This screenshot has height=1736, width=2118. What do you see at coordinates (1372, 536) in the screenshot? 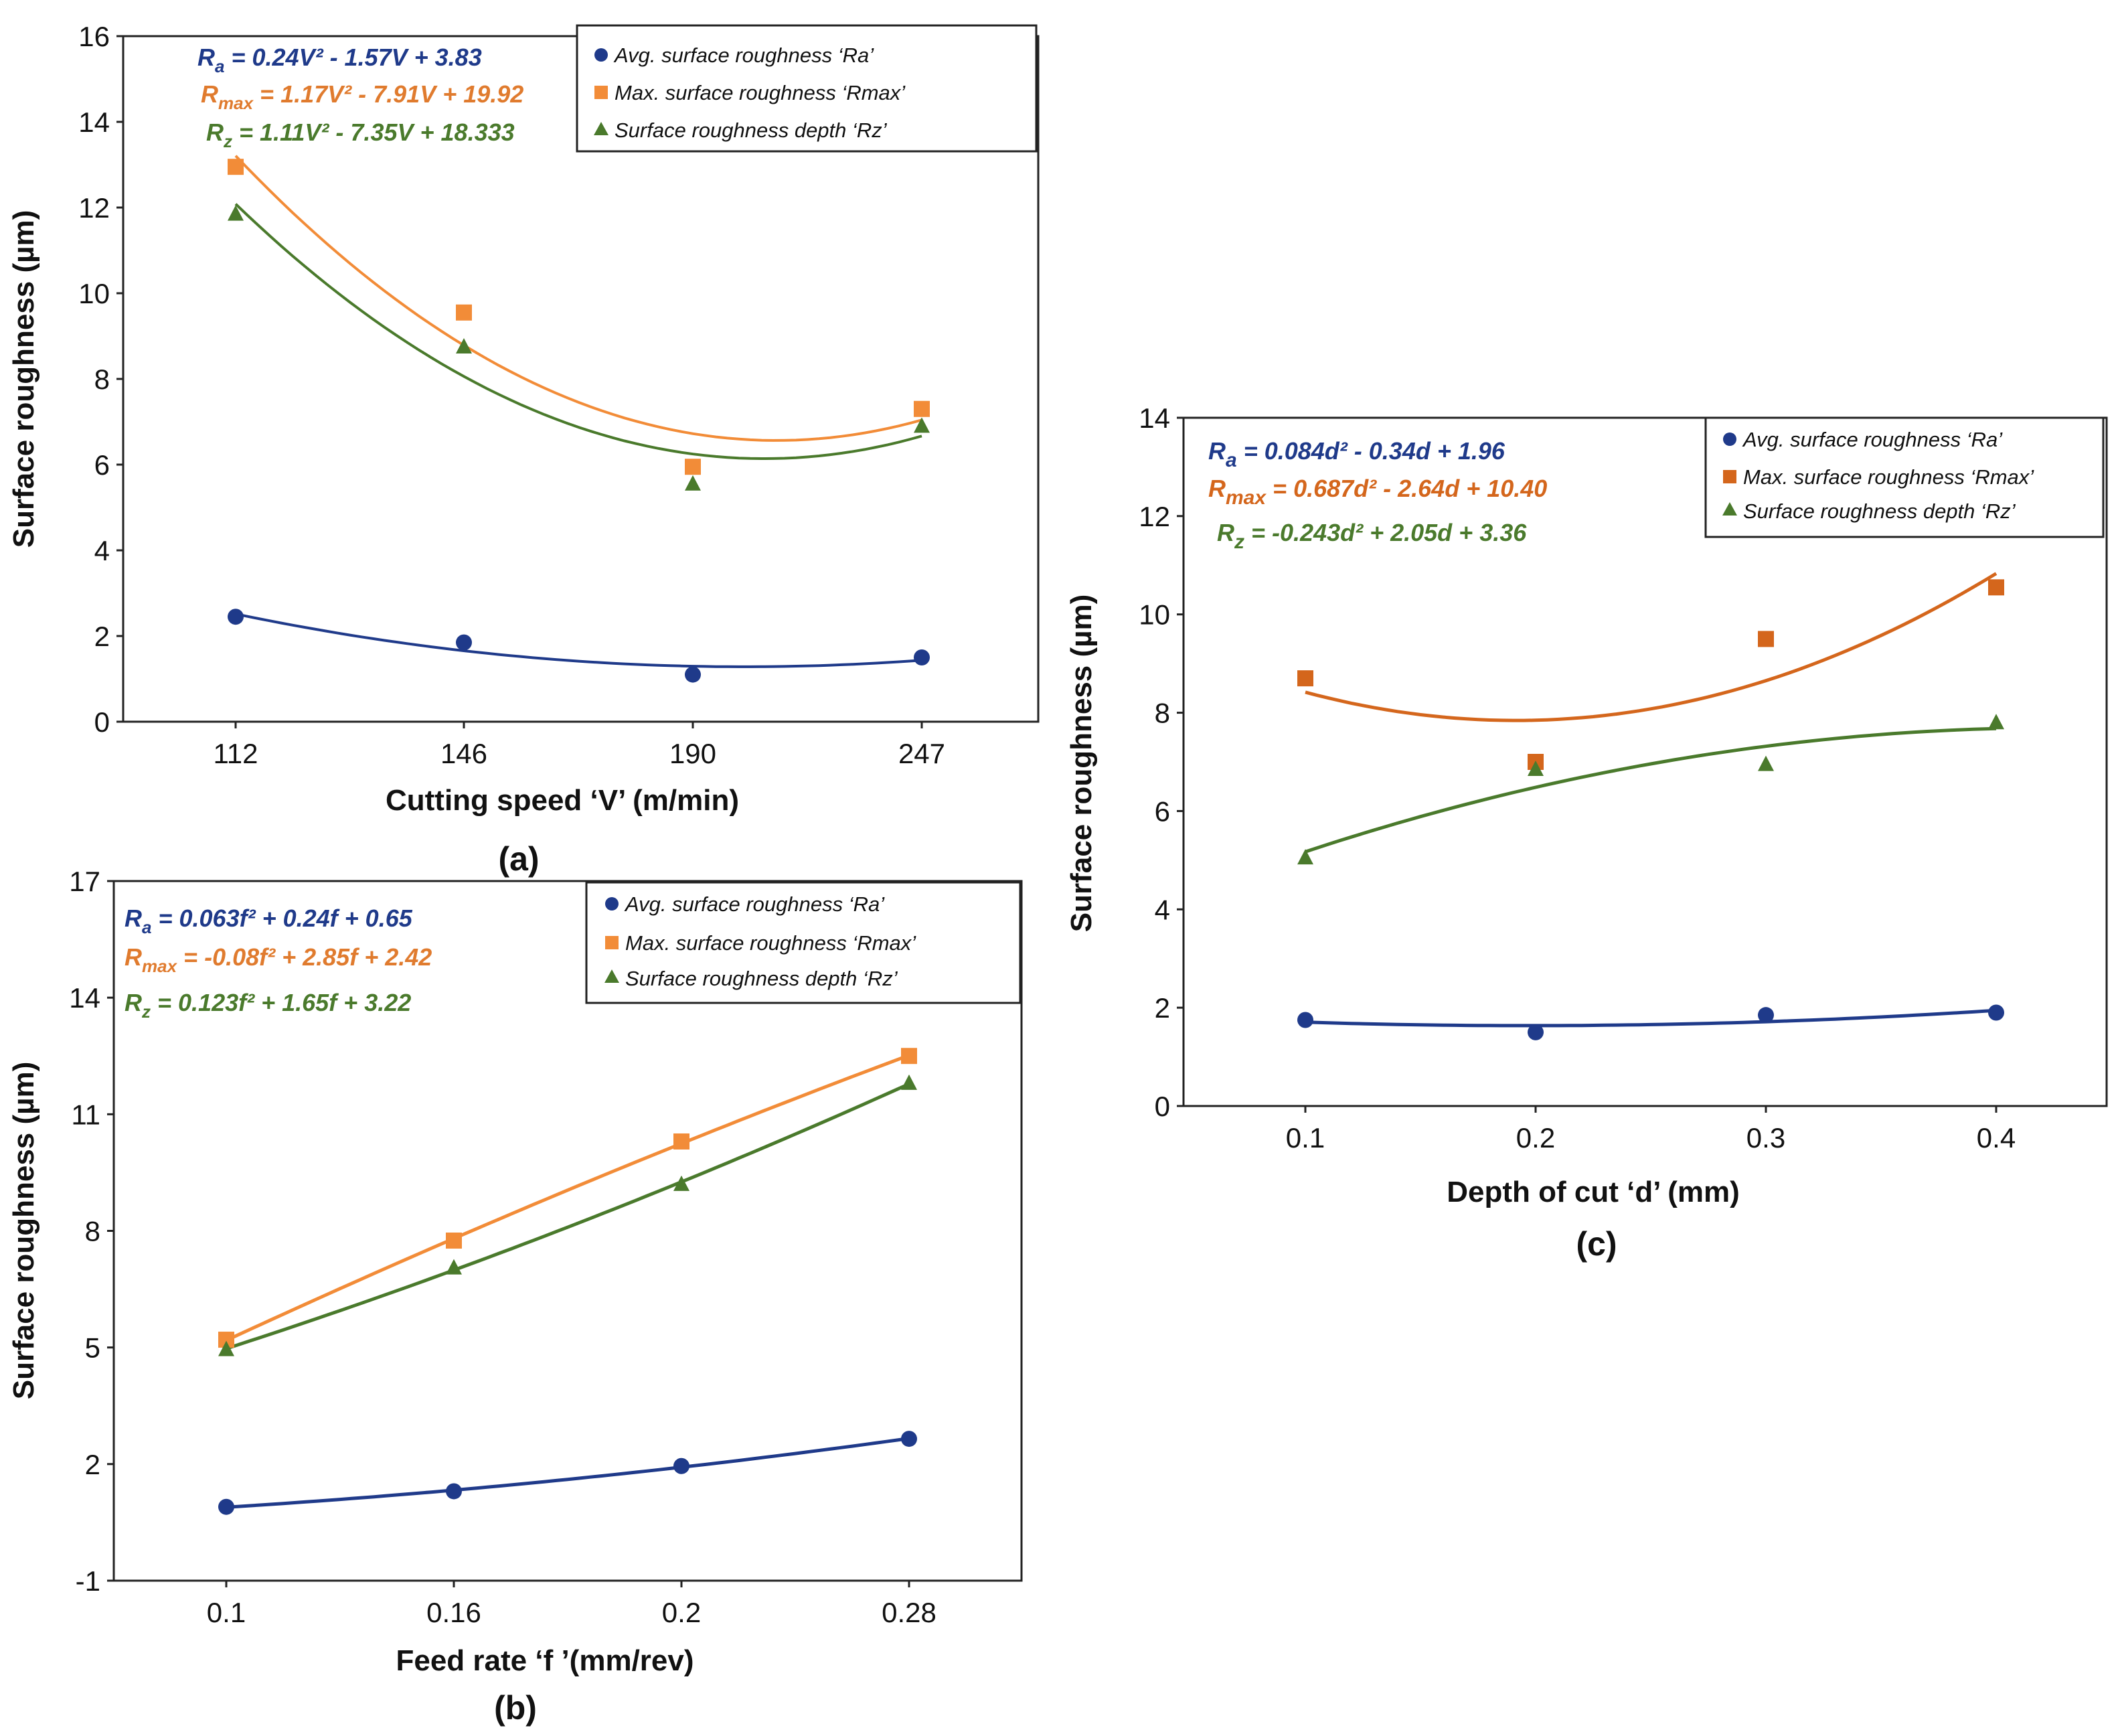
I see `equation-rz: Rz = -0.243d² + 2.05d + 3.36` at bounding box center [1372, 536].